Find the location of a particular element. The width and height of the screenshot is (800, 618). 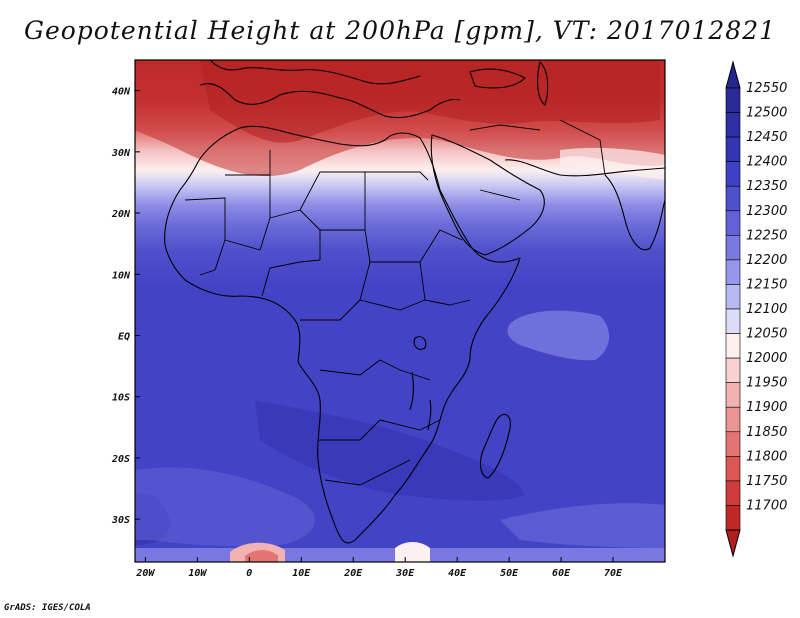

colorbar-label: 11950 is located at coordinates (766, 383).